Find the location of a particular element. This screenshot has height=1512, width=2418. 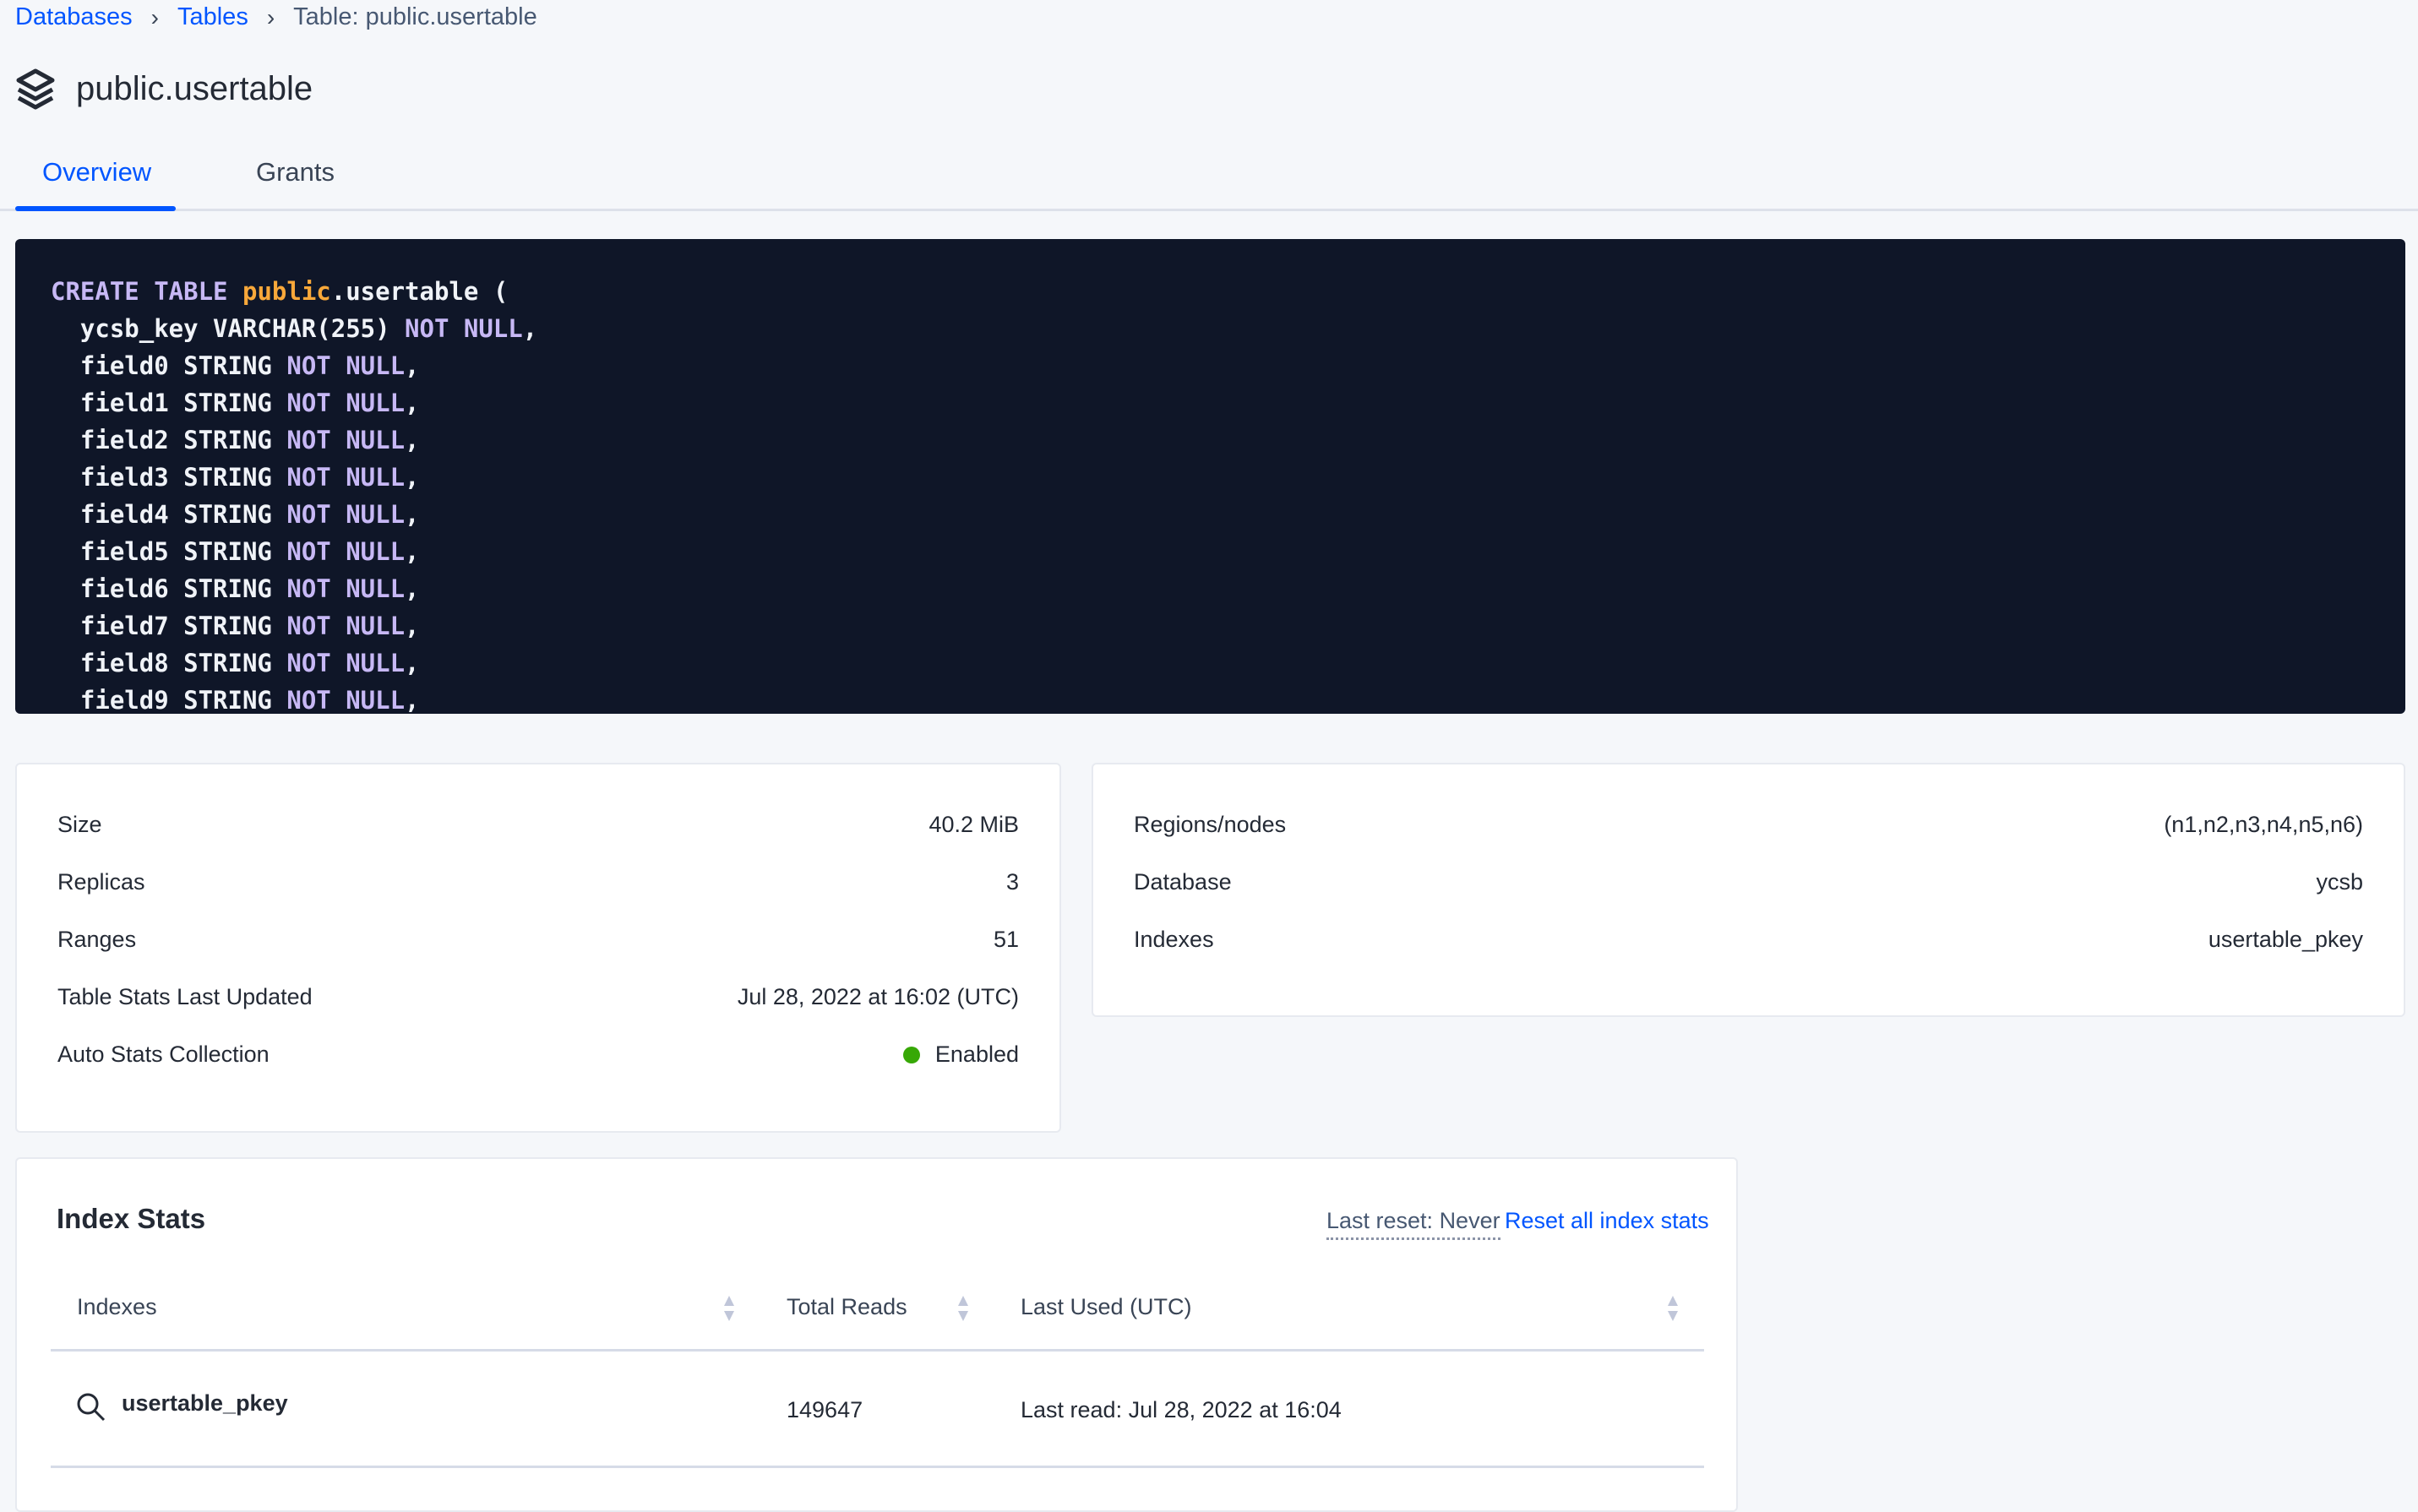

code-token: CREATE TABLE is located at coordinates (146, 291).